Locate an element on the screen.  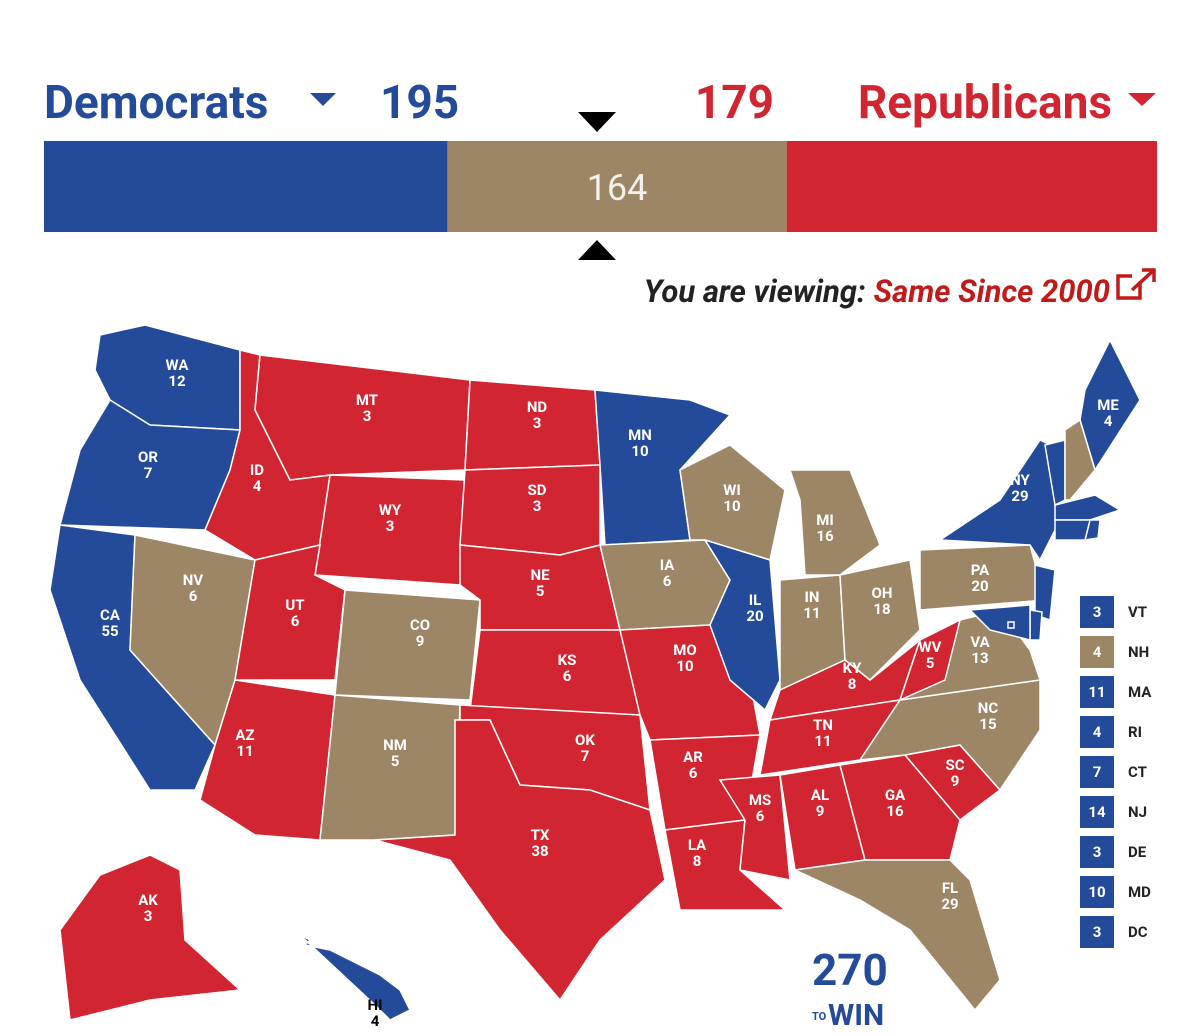
legend-abbr: CT is located at coordinates (1137, 772).